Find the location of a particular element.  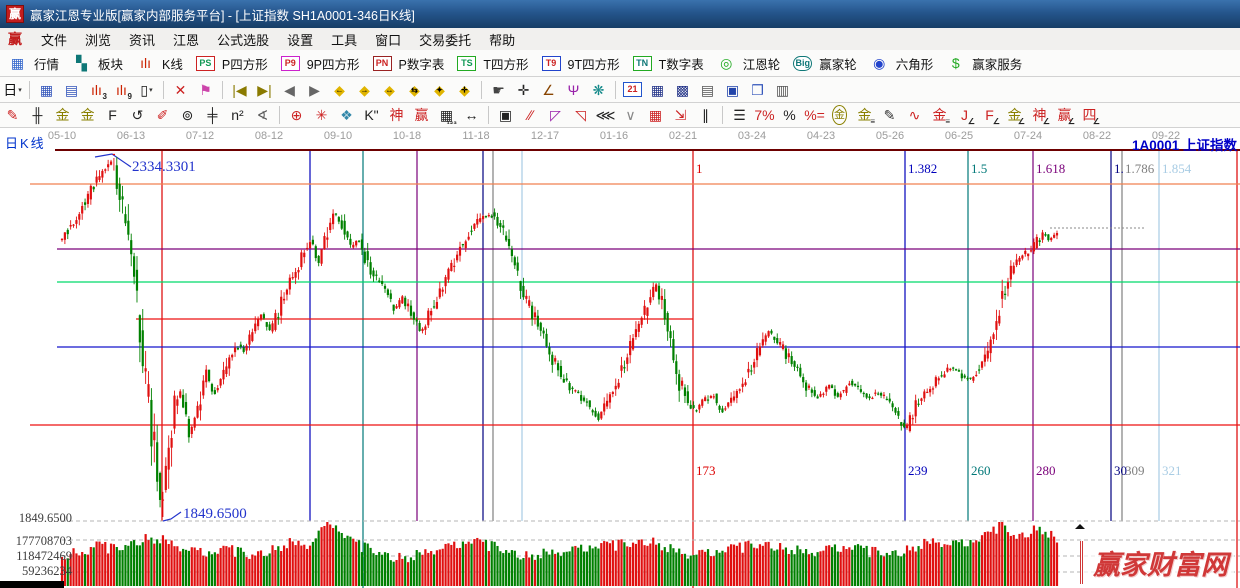

expand-all-diamond-icon: ◆ ✦ is located at coordinates (439, 90).